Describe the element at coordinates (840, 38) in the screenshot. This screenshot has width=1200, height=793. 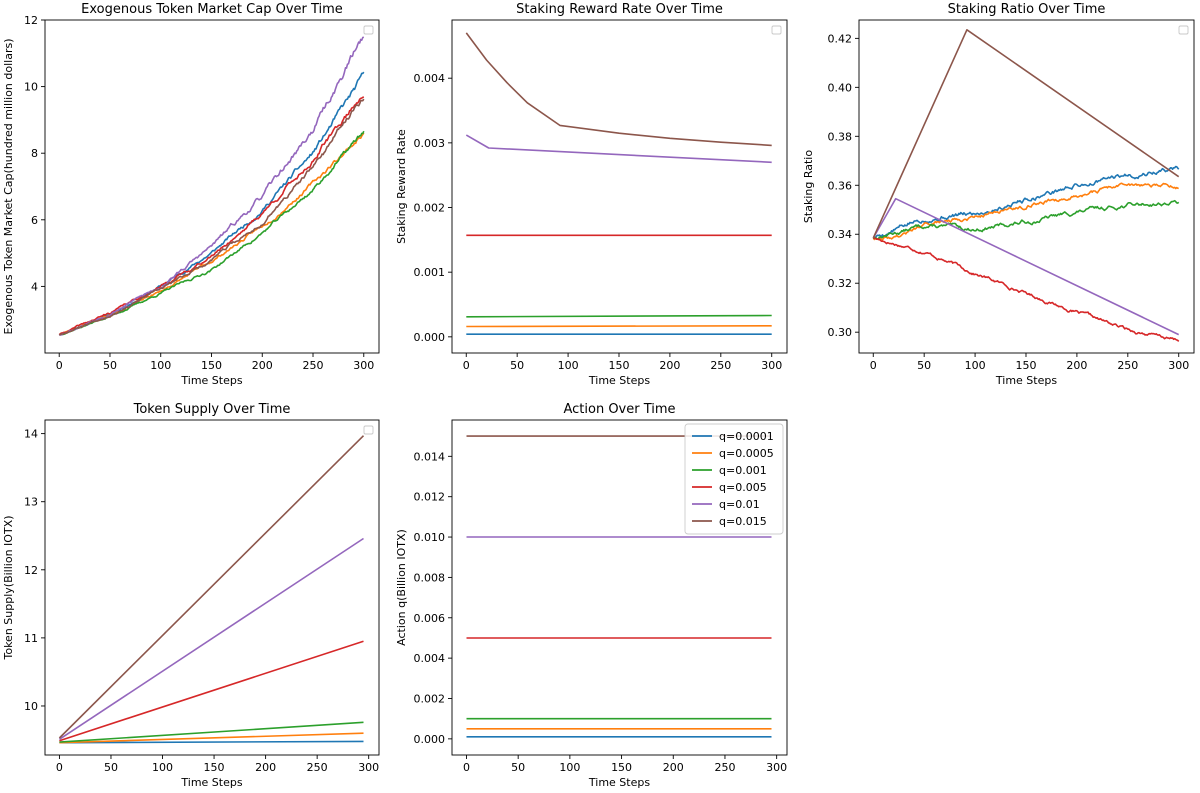
I see `y-tick-label: 0.42` at that location.